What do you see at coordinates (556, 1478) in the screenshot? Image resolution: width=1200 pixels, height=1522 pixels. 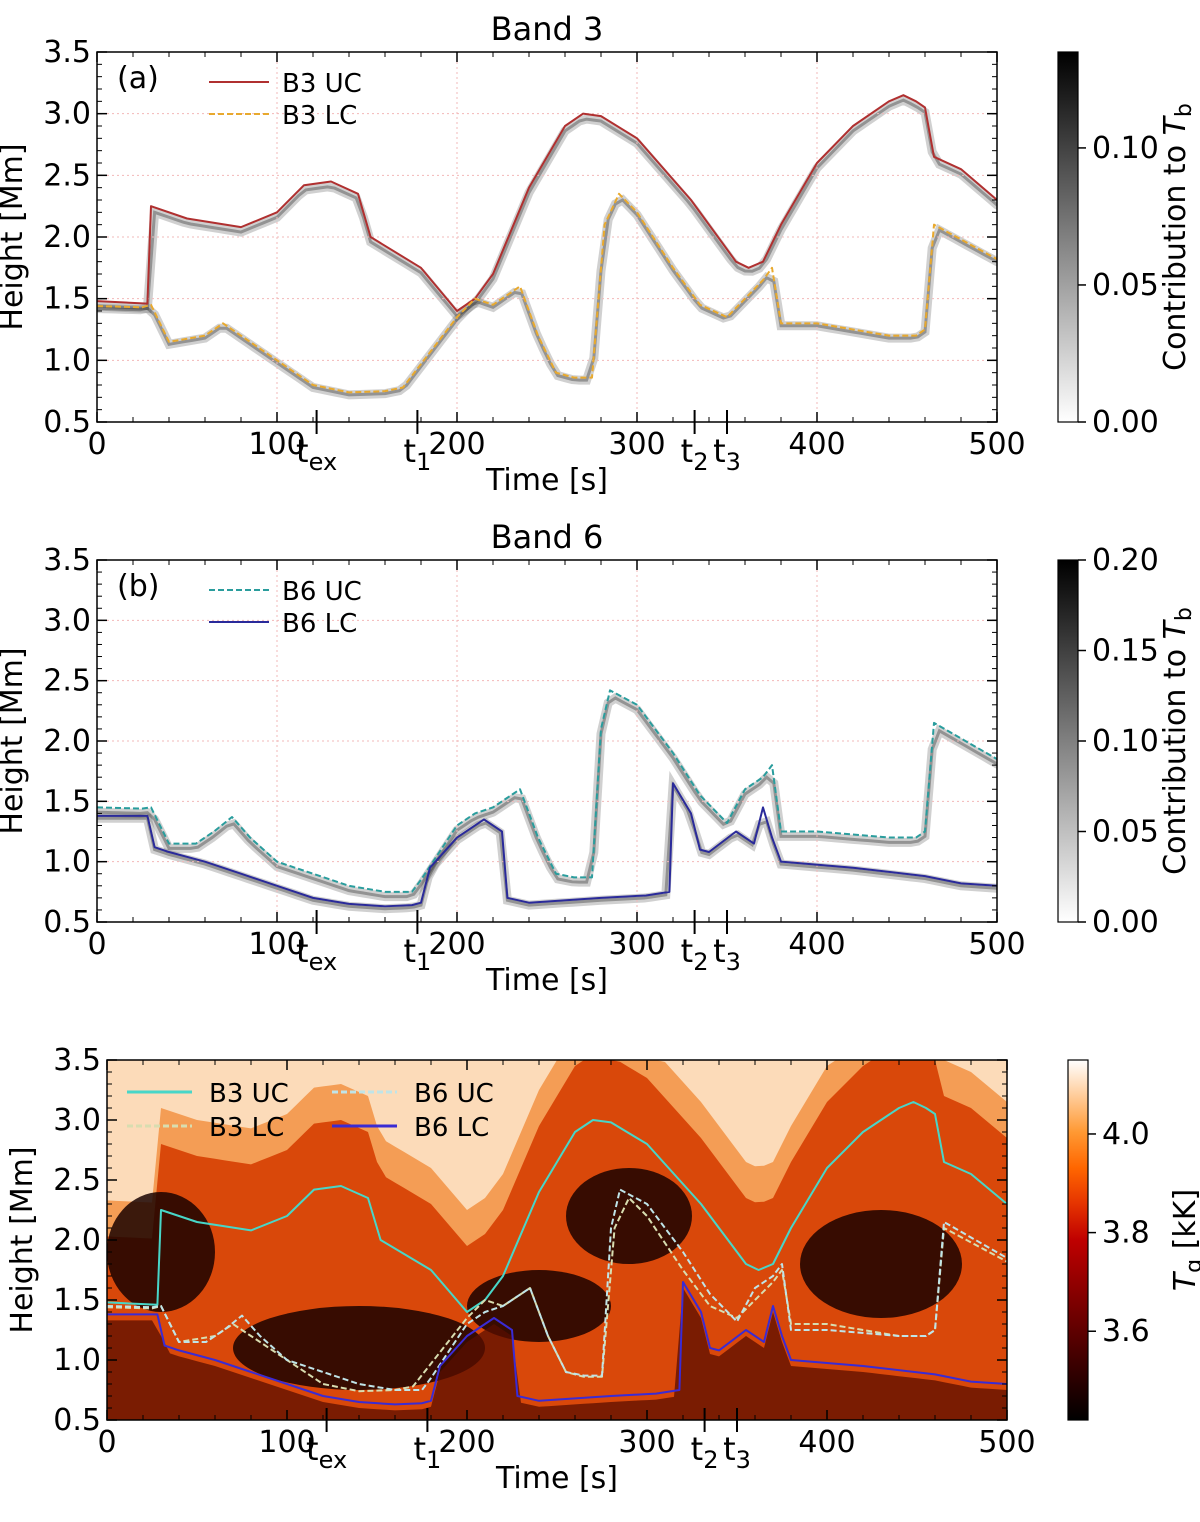 I see `x-axis-label: Time [s]` at bounding box center [556, 1478].